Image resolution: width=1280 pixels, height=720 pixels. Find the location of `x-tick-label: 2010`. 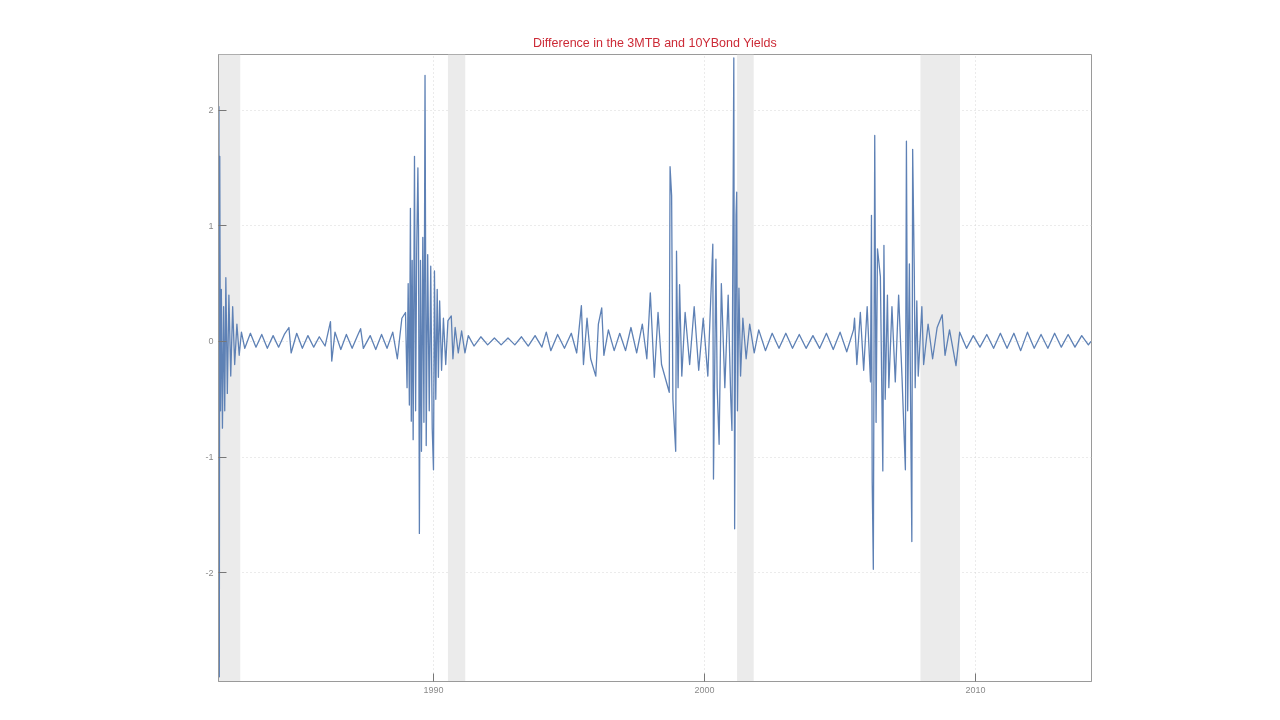

x-tick-label: 2010 is located at coordinates (975, 689).